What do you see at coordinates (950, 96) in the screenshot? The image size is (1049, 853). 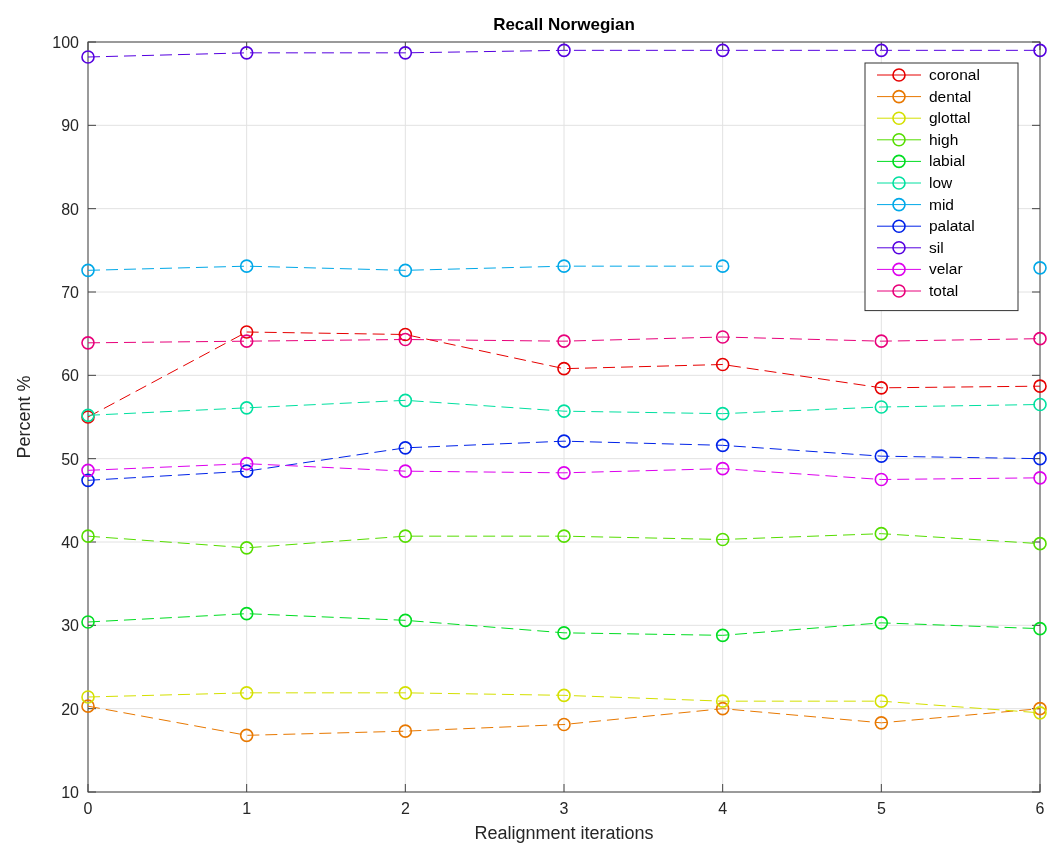 I see `legend-label: dental` at bounding box center [950, 96].